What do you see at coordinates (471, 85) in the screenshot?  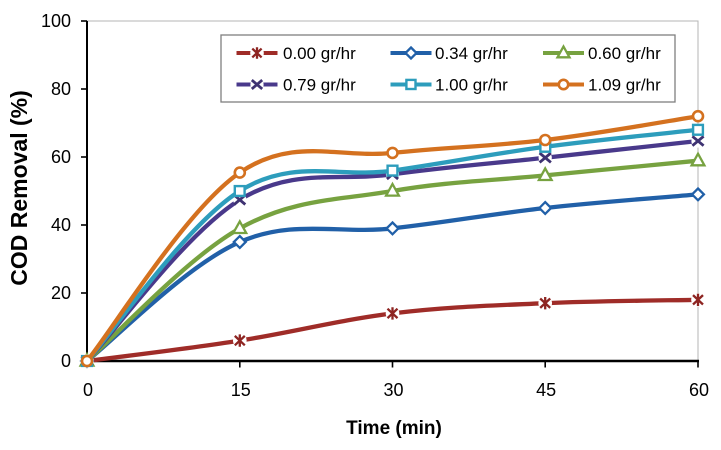 I see `svg-text: 1.00 gr/hr` at bounding box center [471, 85].